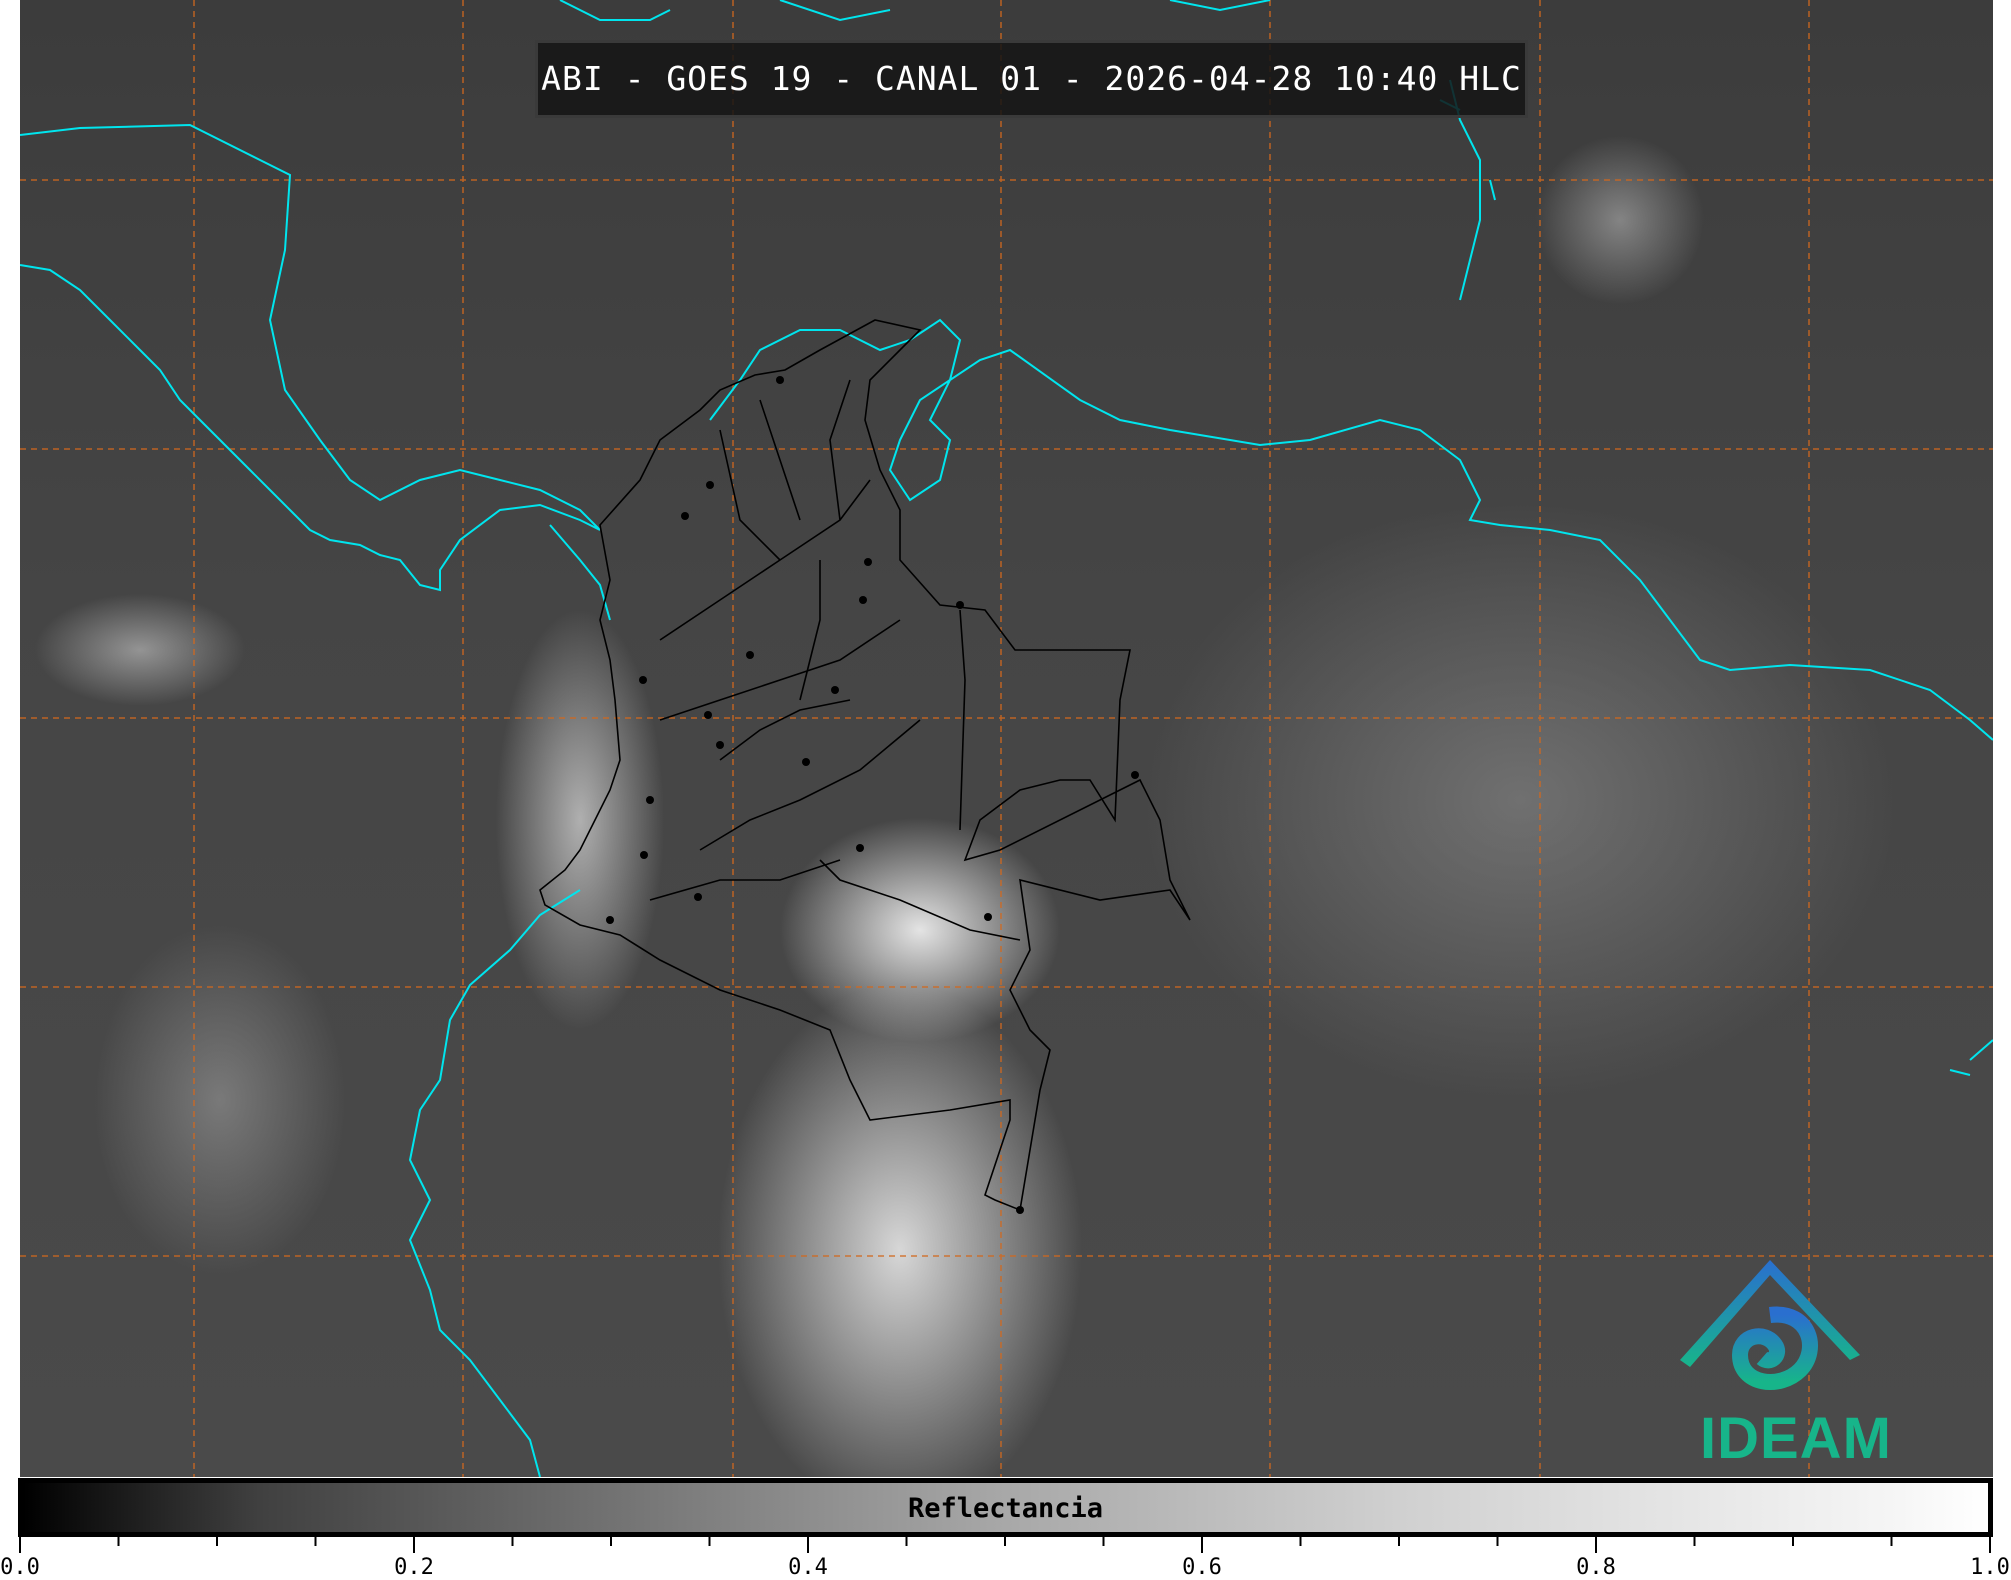 Image resolution: width=2011 pixels, height=1580 pixels. Describe the element at coordinates (20, 1567) in the screenshot. I see `colorbar-tick-label: 0.0` at that location.